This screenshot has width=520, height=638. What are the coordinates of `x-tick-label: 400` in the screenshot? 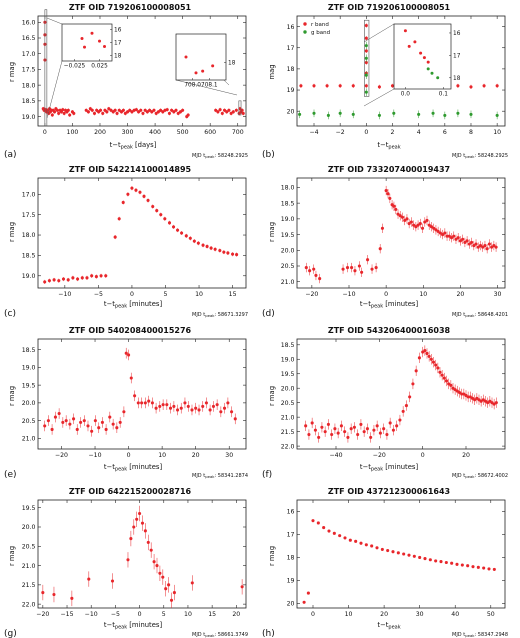 It's located at (155, 132).